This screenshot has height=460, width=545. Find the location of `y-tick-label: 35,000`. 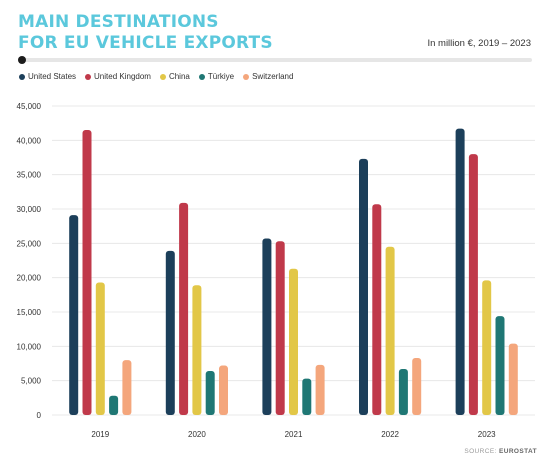

y-tick-label: 35,000 is located at coordinates (29, 175).